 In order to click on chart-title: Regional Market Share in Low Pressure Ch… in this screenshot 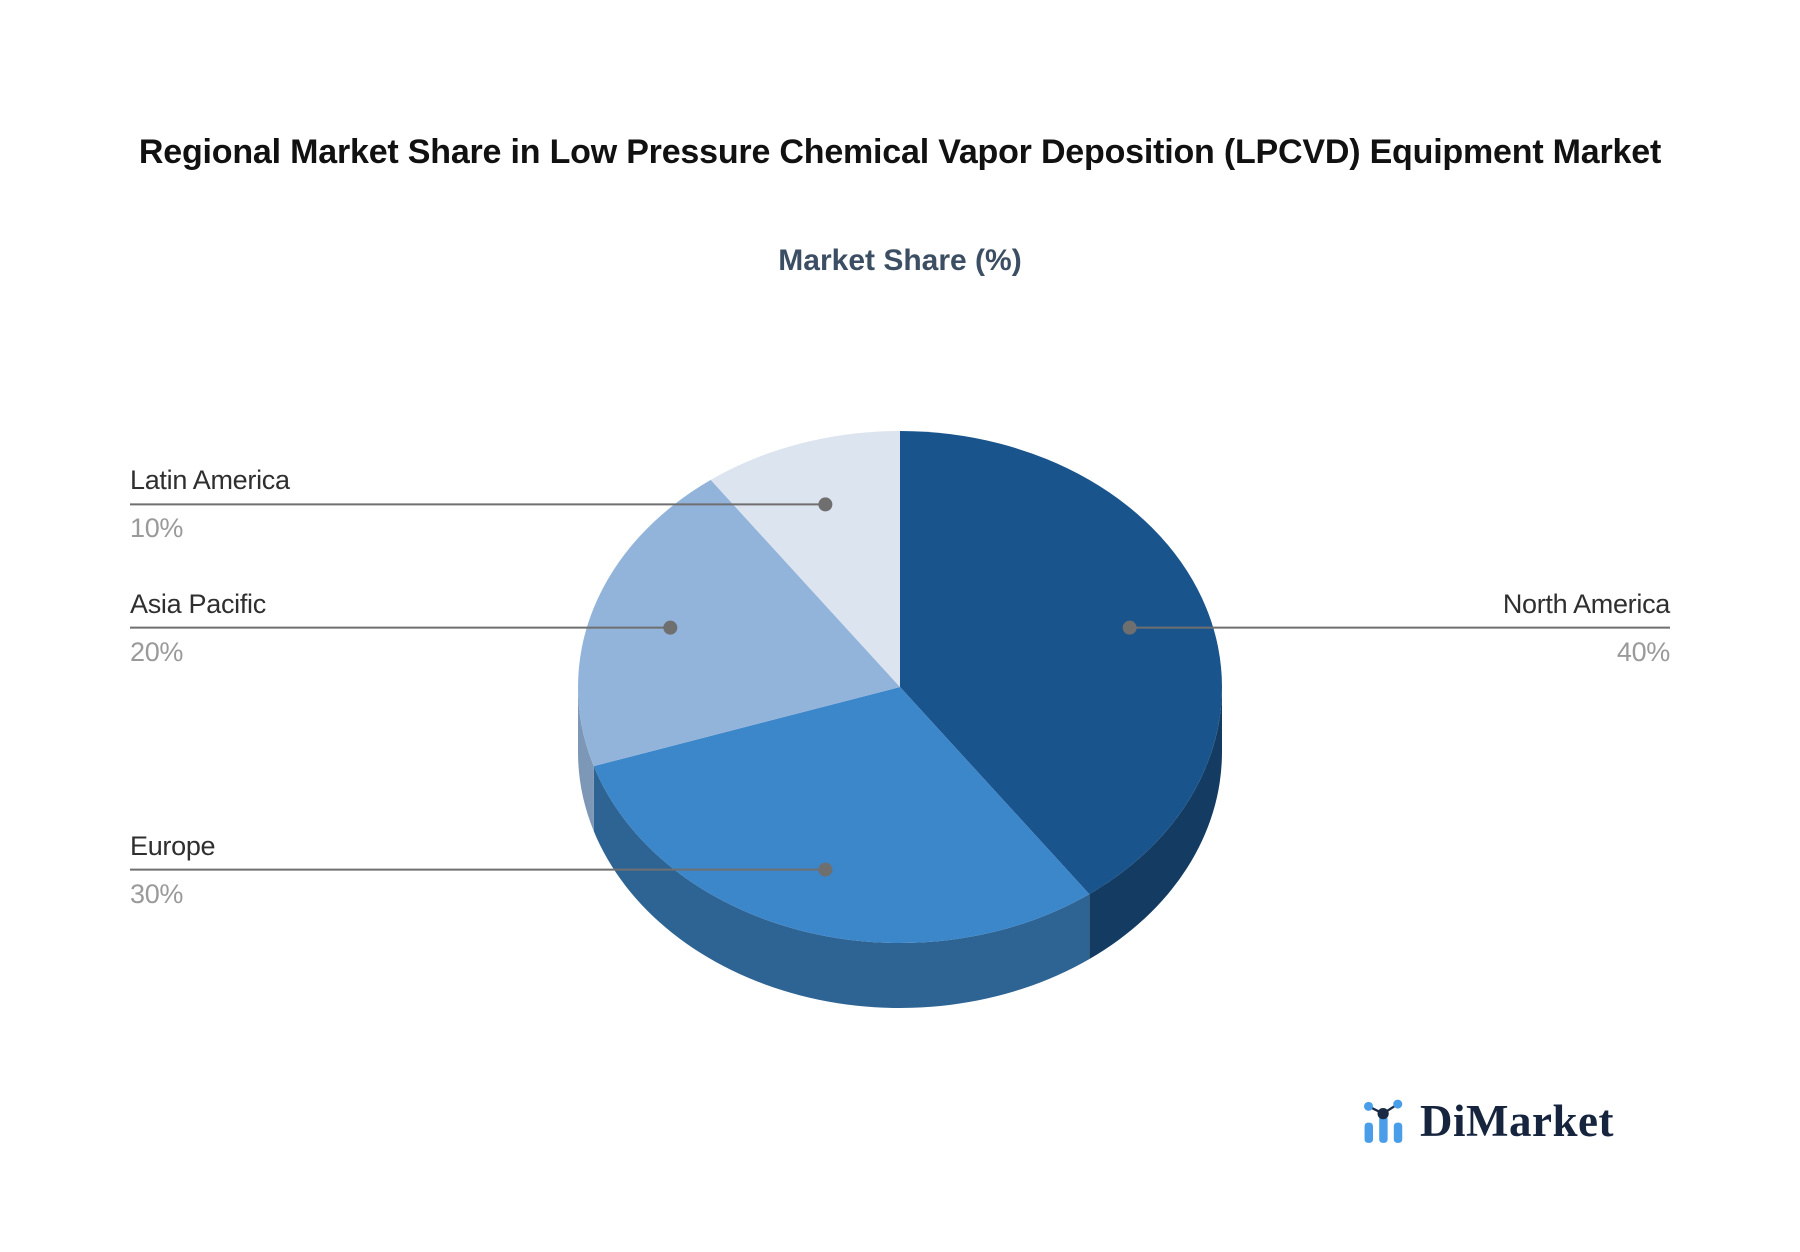, I will do `click(900, 152)`.